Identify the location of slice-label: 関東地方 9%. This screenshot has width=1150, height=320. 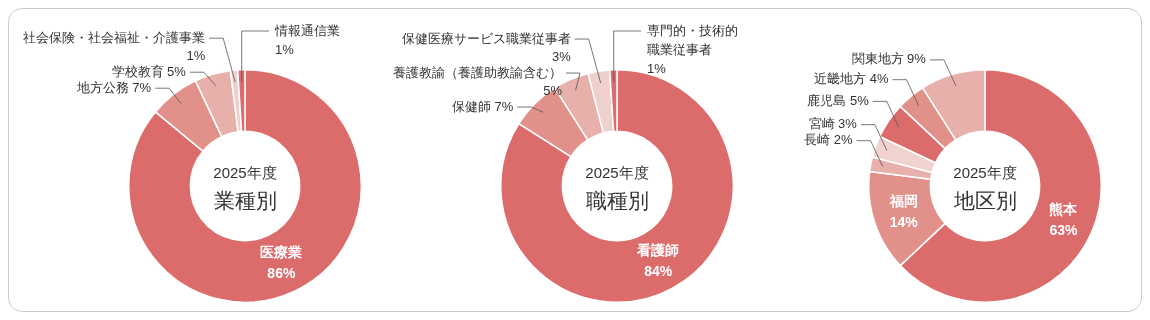
(889, 59).